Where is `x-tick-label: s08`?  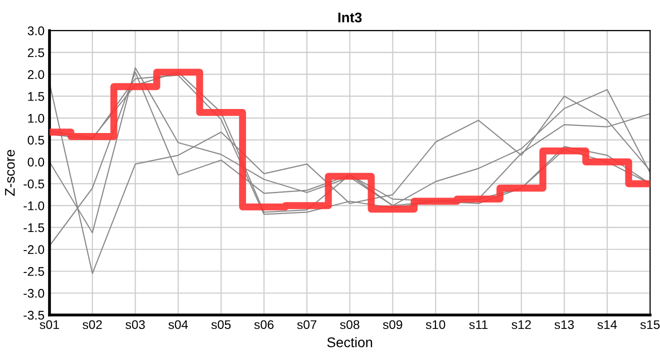 x-tick-label: s08 is located at coordinates (350, 325).